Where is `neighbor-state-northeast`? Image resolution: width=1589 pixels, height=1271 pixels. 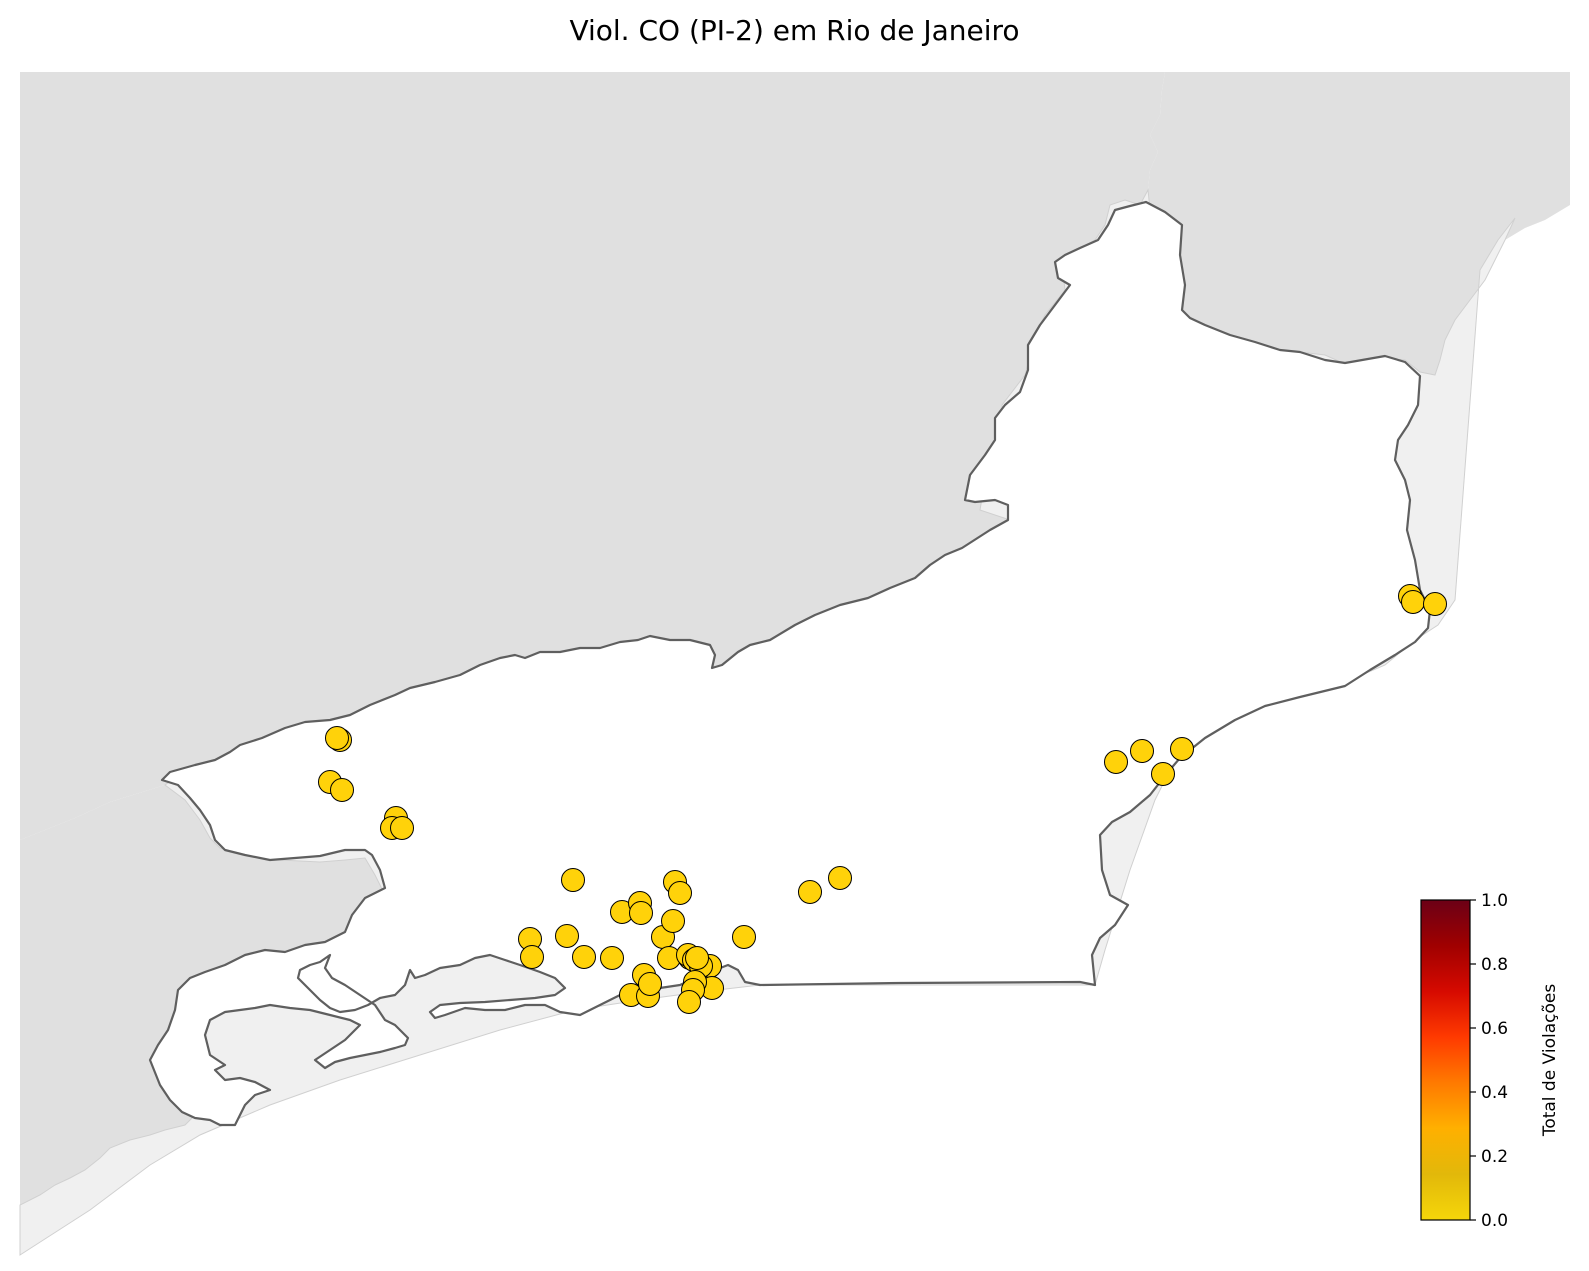
neighbor-state-northeast is located at coordinates (1359, 223).